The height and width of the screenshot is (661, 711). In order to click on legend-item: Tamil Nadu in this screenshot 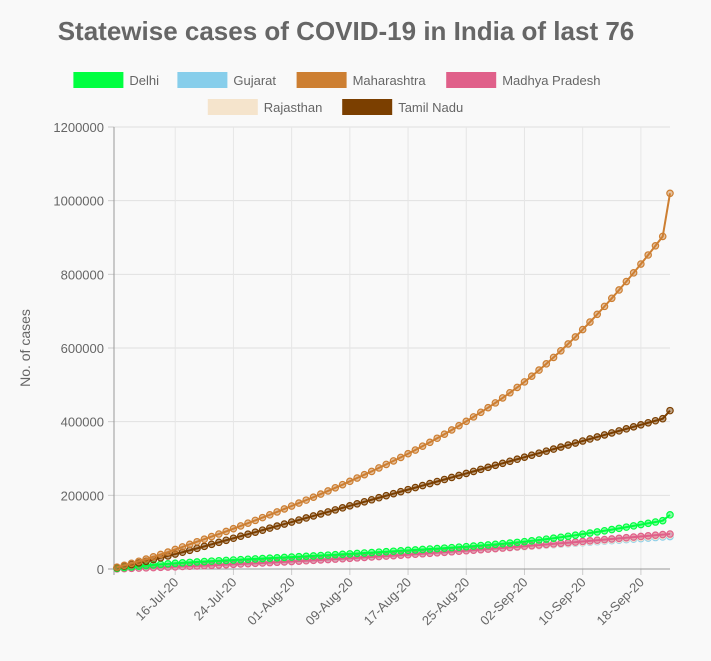, I will do `click(402, 107)`.